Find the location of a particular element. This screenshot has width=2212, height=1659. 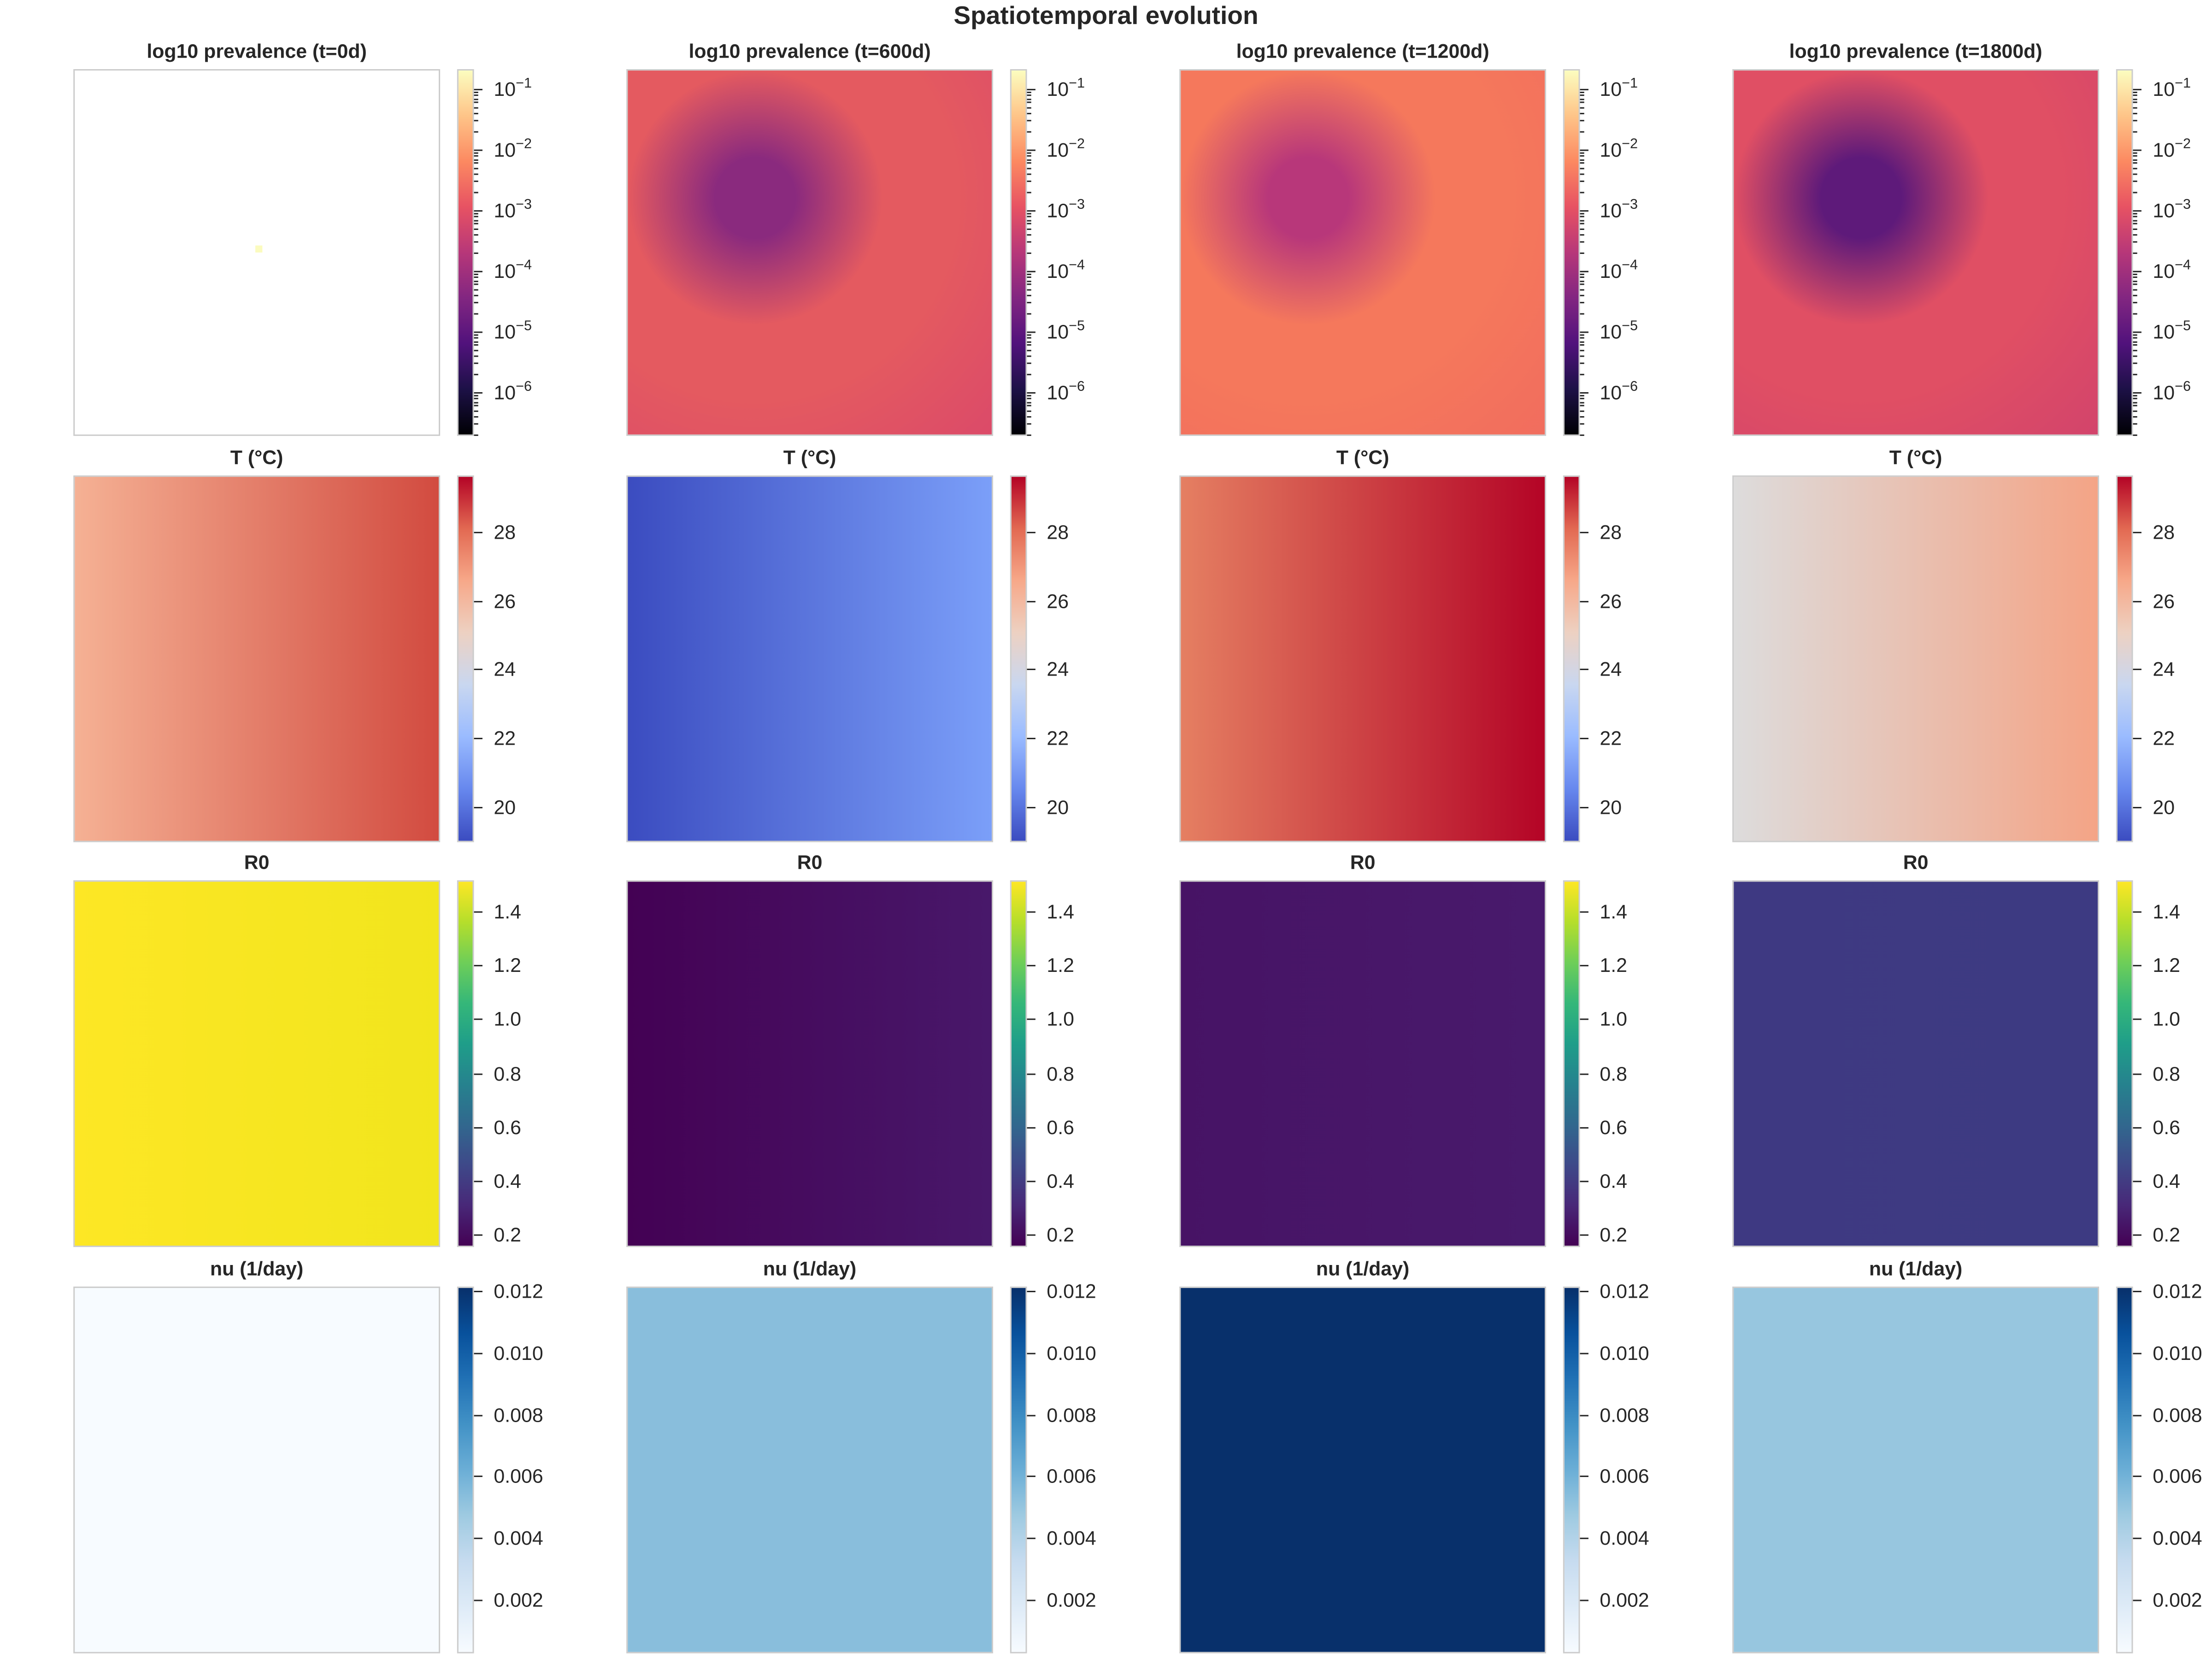

panel-title: log10 prevalence (t=1800d) is located at coordinates (1915, 50).